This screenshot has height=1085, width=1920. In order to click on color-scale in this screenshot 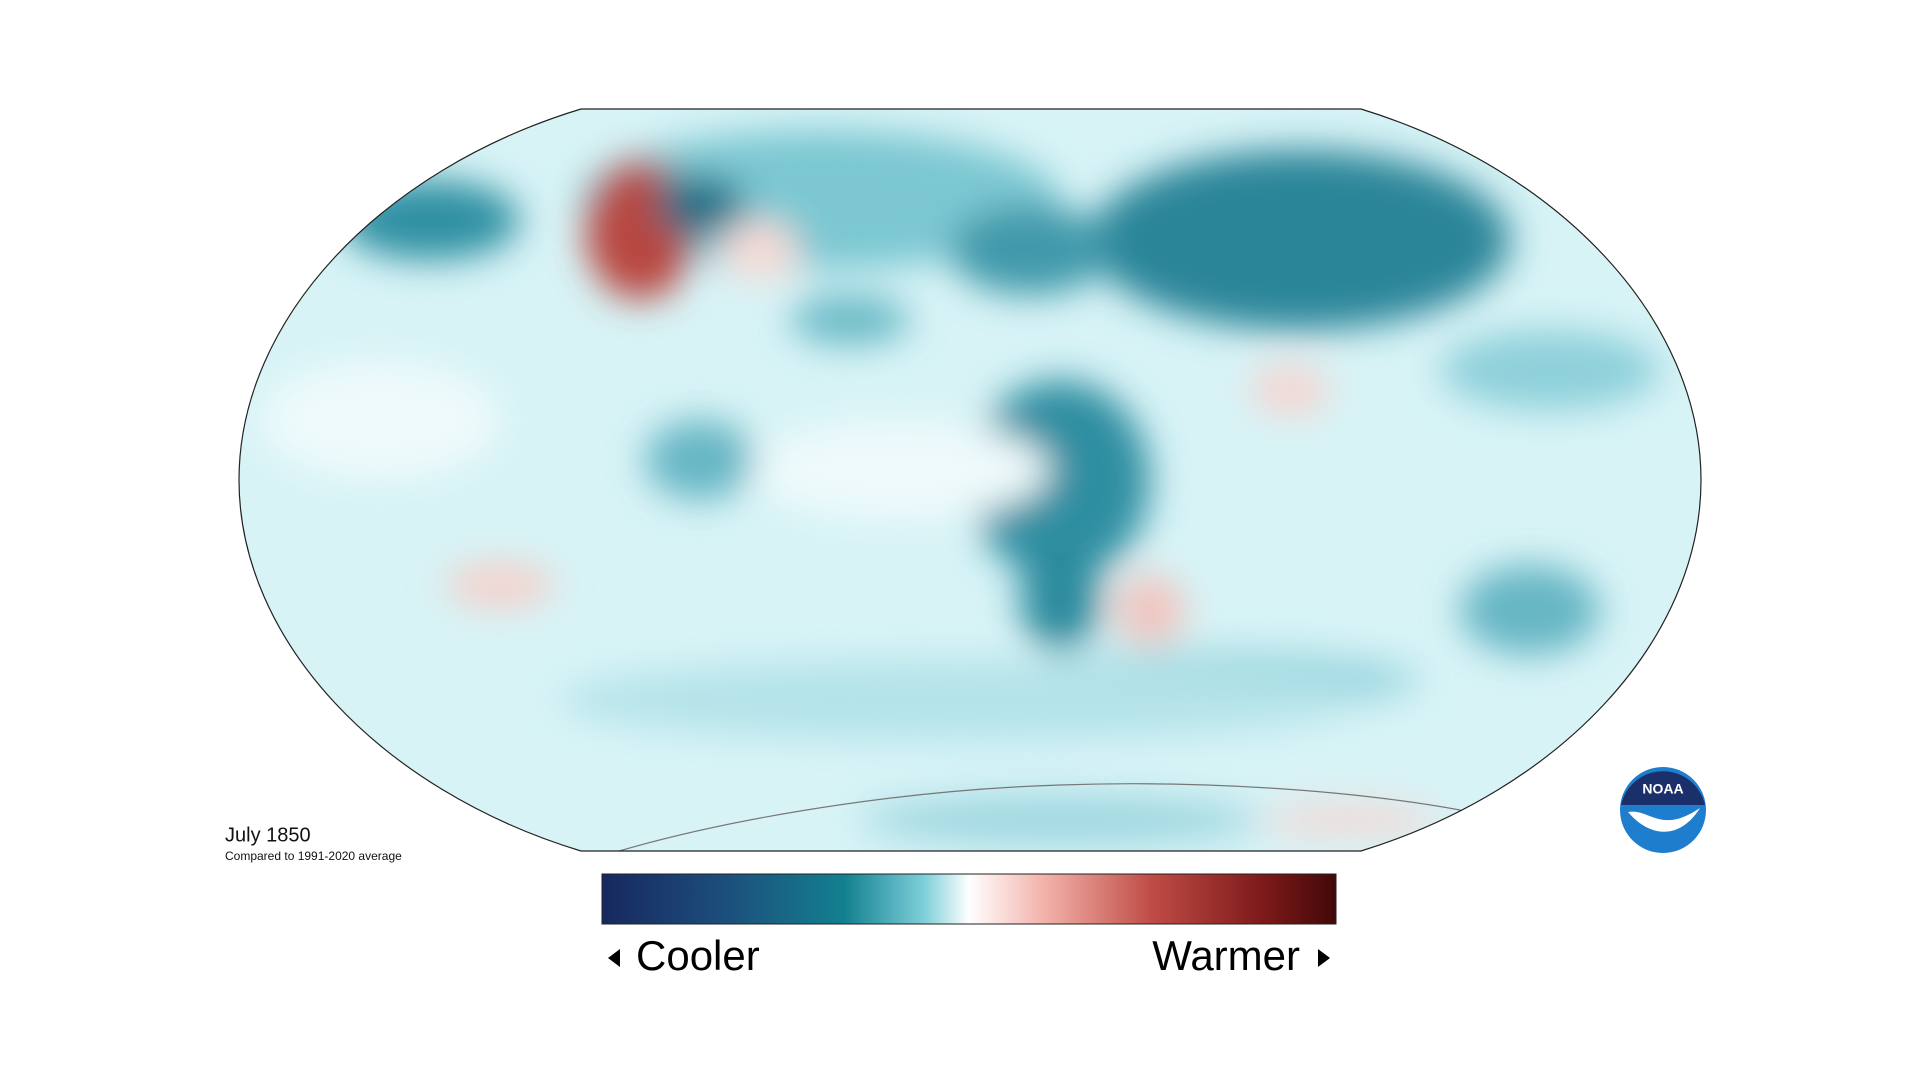, I will do `click(969, 899)`.